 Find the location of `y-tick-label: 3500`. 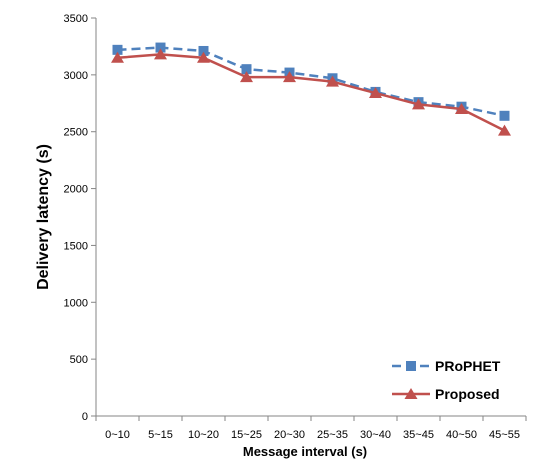

y-tick-label: 3500 is located at coordinates (76, 19).